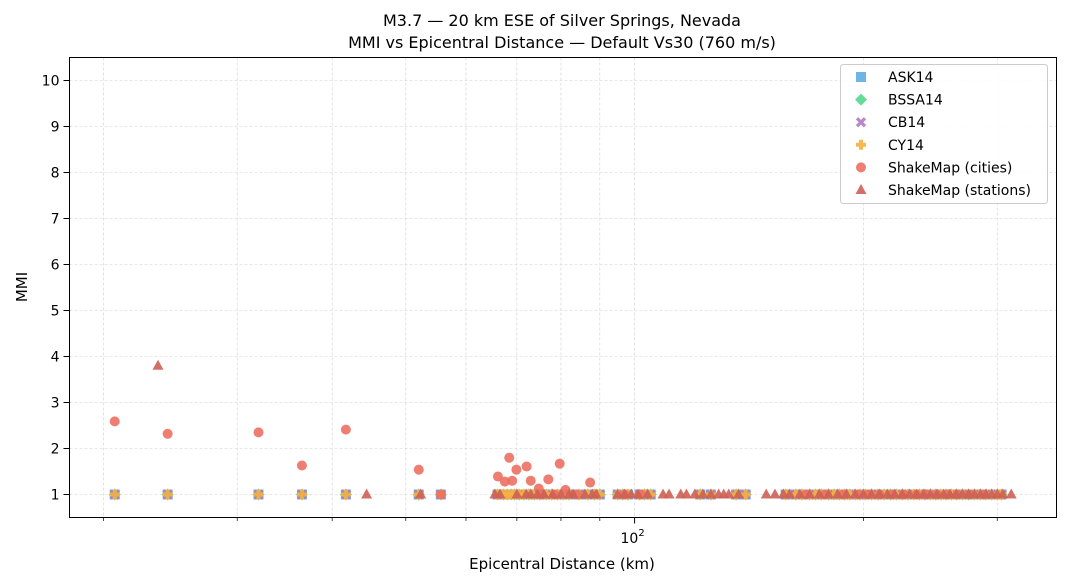  I want to click on legend-label: ShakeMap (cities), so click(950, 168).